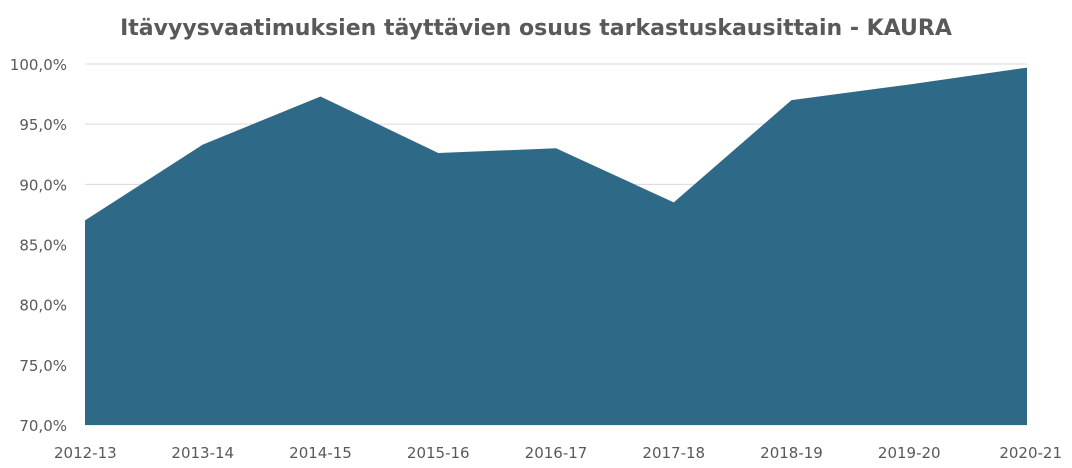 The image size is (1072, 468). What do you see at coordinates (43, 125) in the screenshot?
I see `y-tick-label: 95,0%` at bounding box center [43, 125].